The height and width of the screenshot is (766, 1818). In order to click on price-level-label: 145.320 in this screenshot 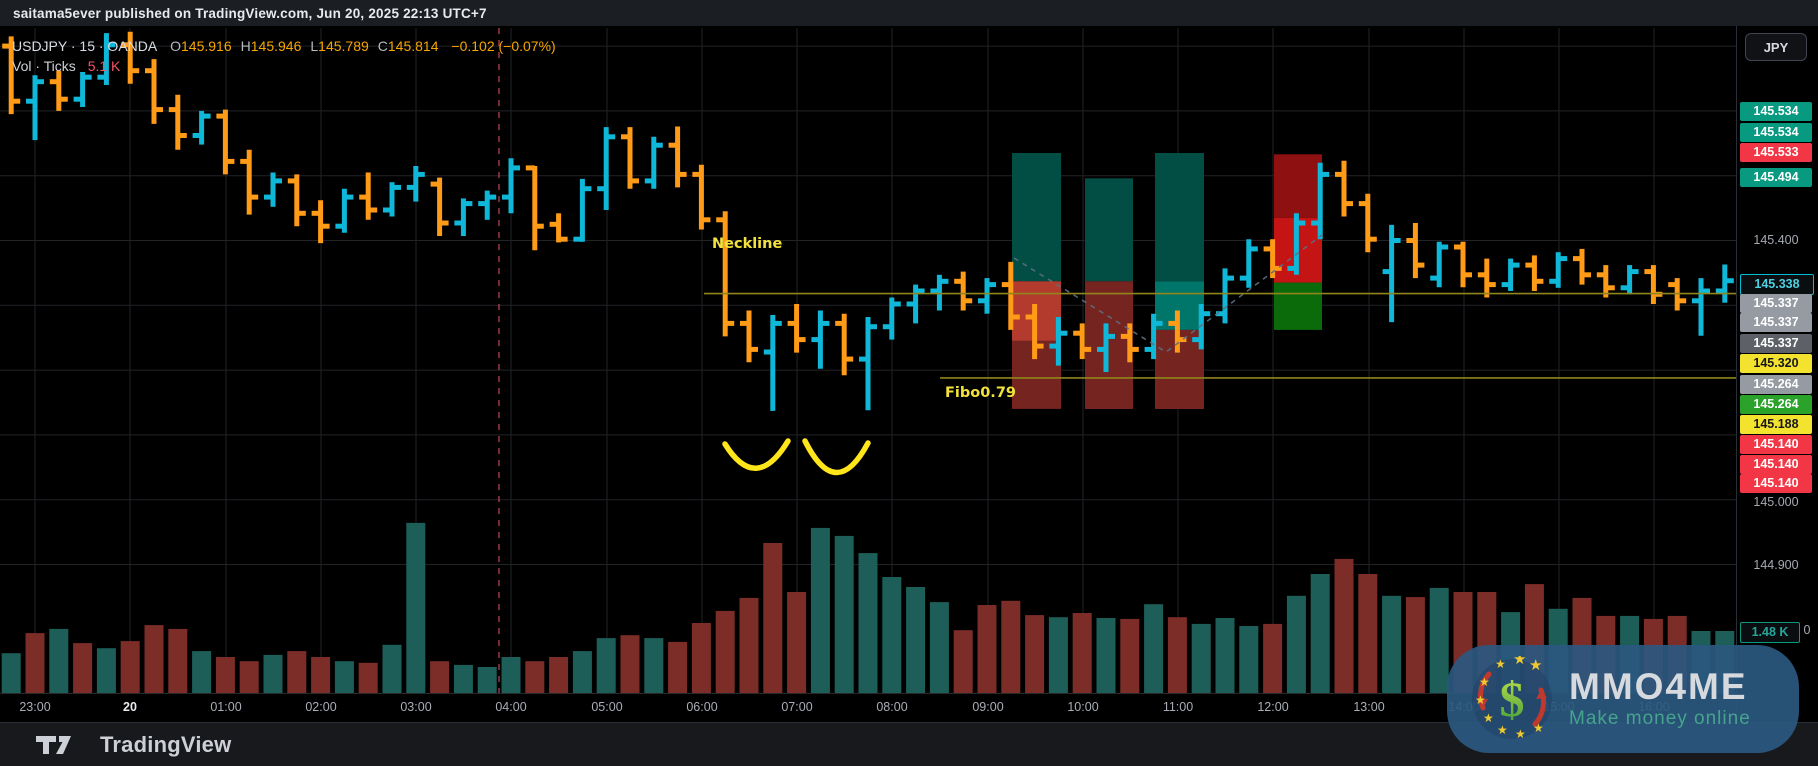, I will do `click(1776, 363)`.